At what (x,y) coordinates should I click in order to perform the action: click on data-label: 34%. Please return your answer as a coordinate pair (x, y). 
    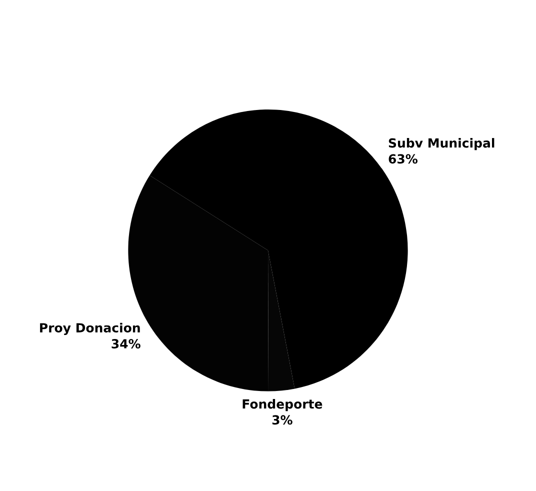
    Looking at the image, I should click on (126, 343).